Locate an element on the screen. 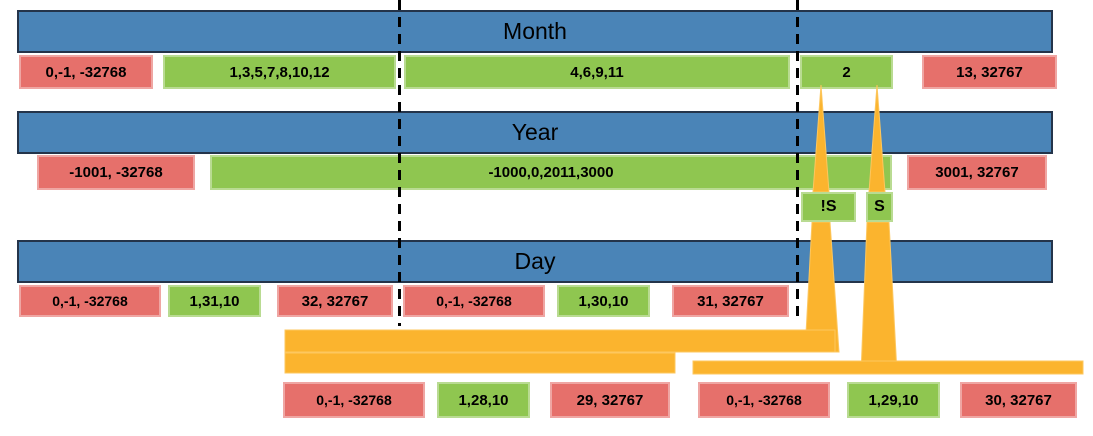 The height and width of the screenshot is (436, 1093). day-field-title: Day is located at coordinates (535, 261).